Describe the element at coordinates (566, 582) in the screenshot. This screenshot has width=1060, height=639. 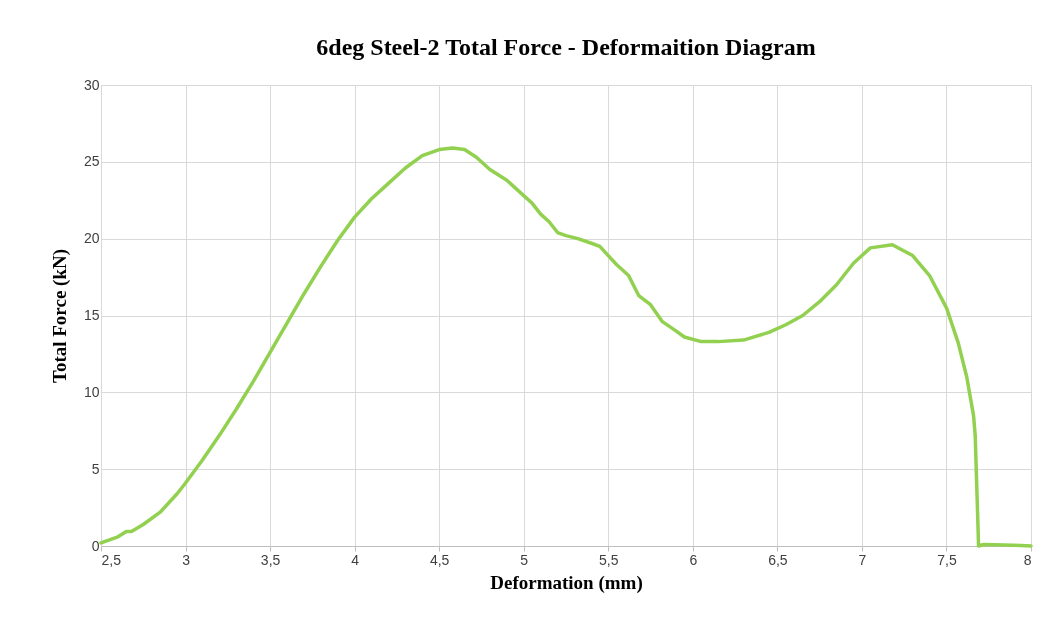
I see `x-axis-title: Deformation (mm)` at that location.